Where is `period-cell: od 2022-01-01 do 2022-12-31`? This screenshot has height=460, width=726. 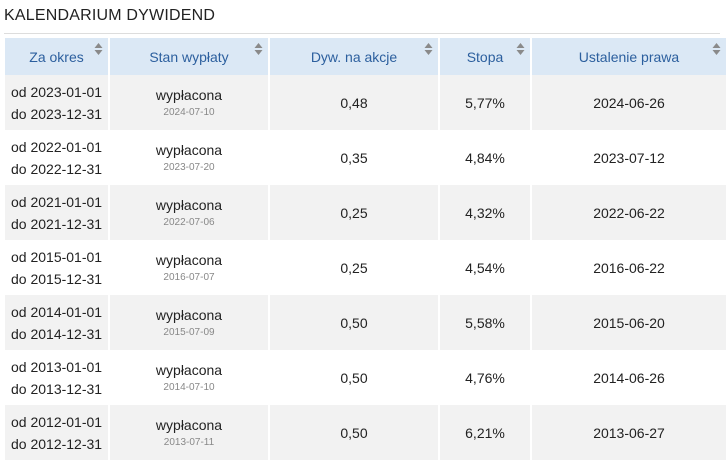 period-cell: od 2022-01-01 do 2022-12-31 is located at coordinates (56, 157).